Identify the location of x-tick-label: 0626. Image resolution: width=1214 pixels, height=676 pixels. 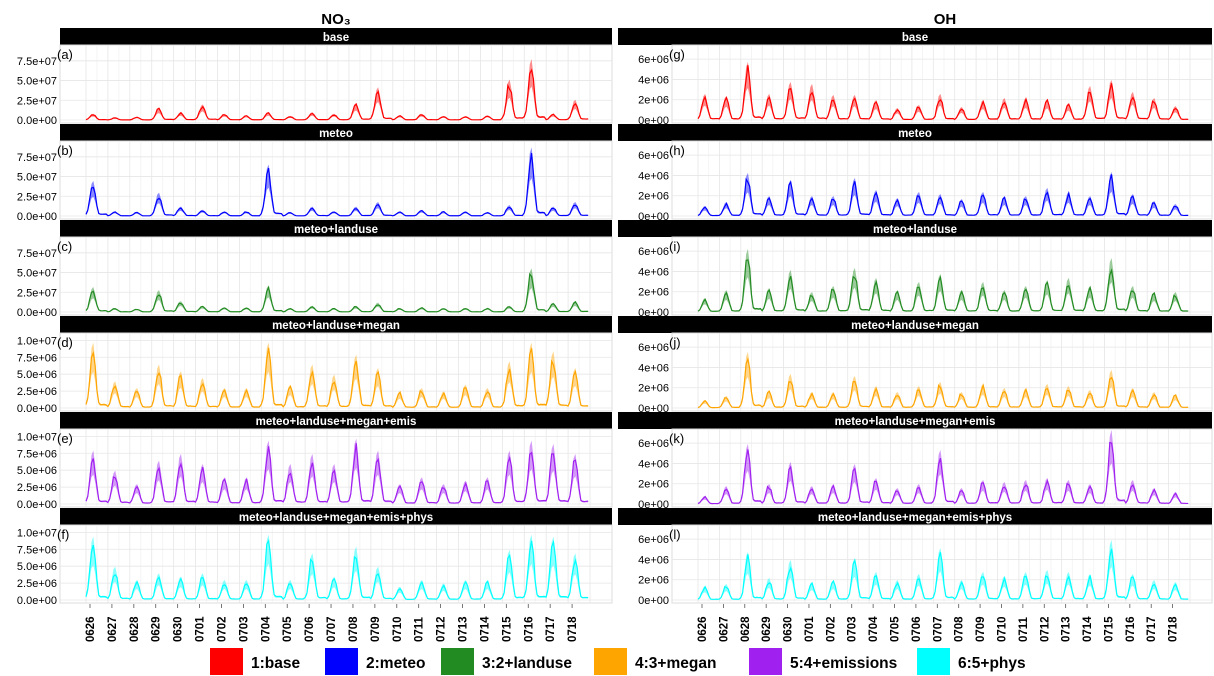
(91, 629).